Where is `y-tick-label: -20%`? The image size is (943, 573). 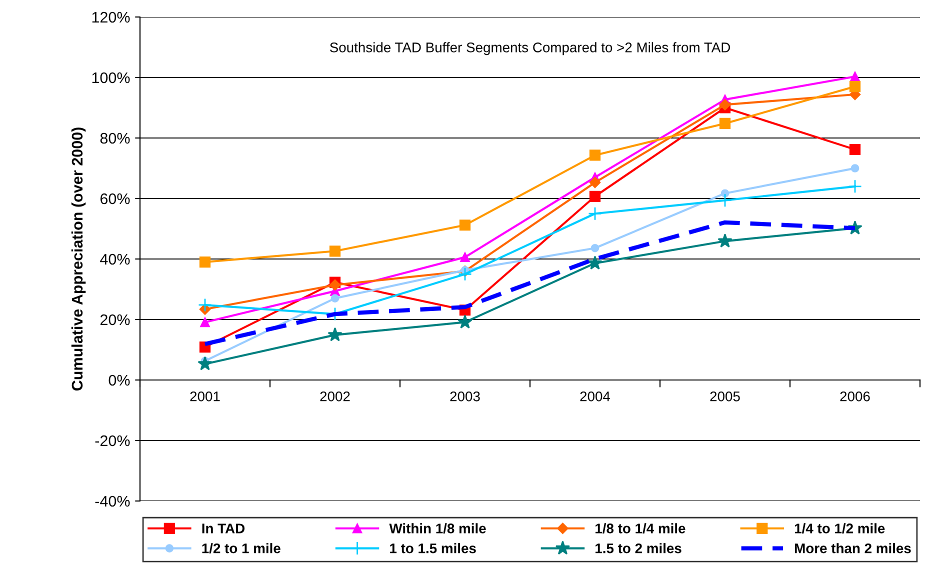
y-tick-label: -20% is located at coordinates (112, 440).